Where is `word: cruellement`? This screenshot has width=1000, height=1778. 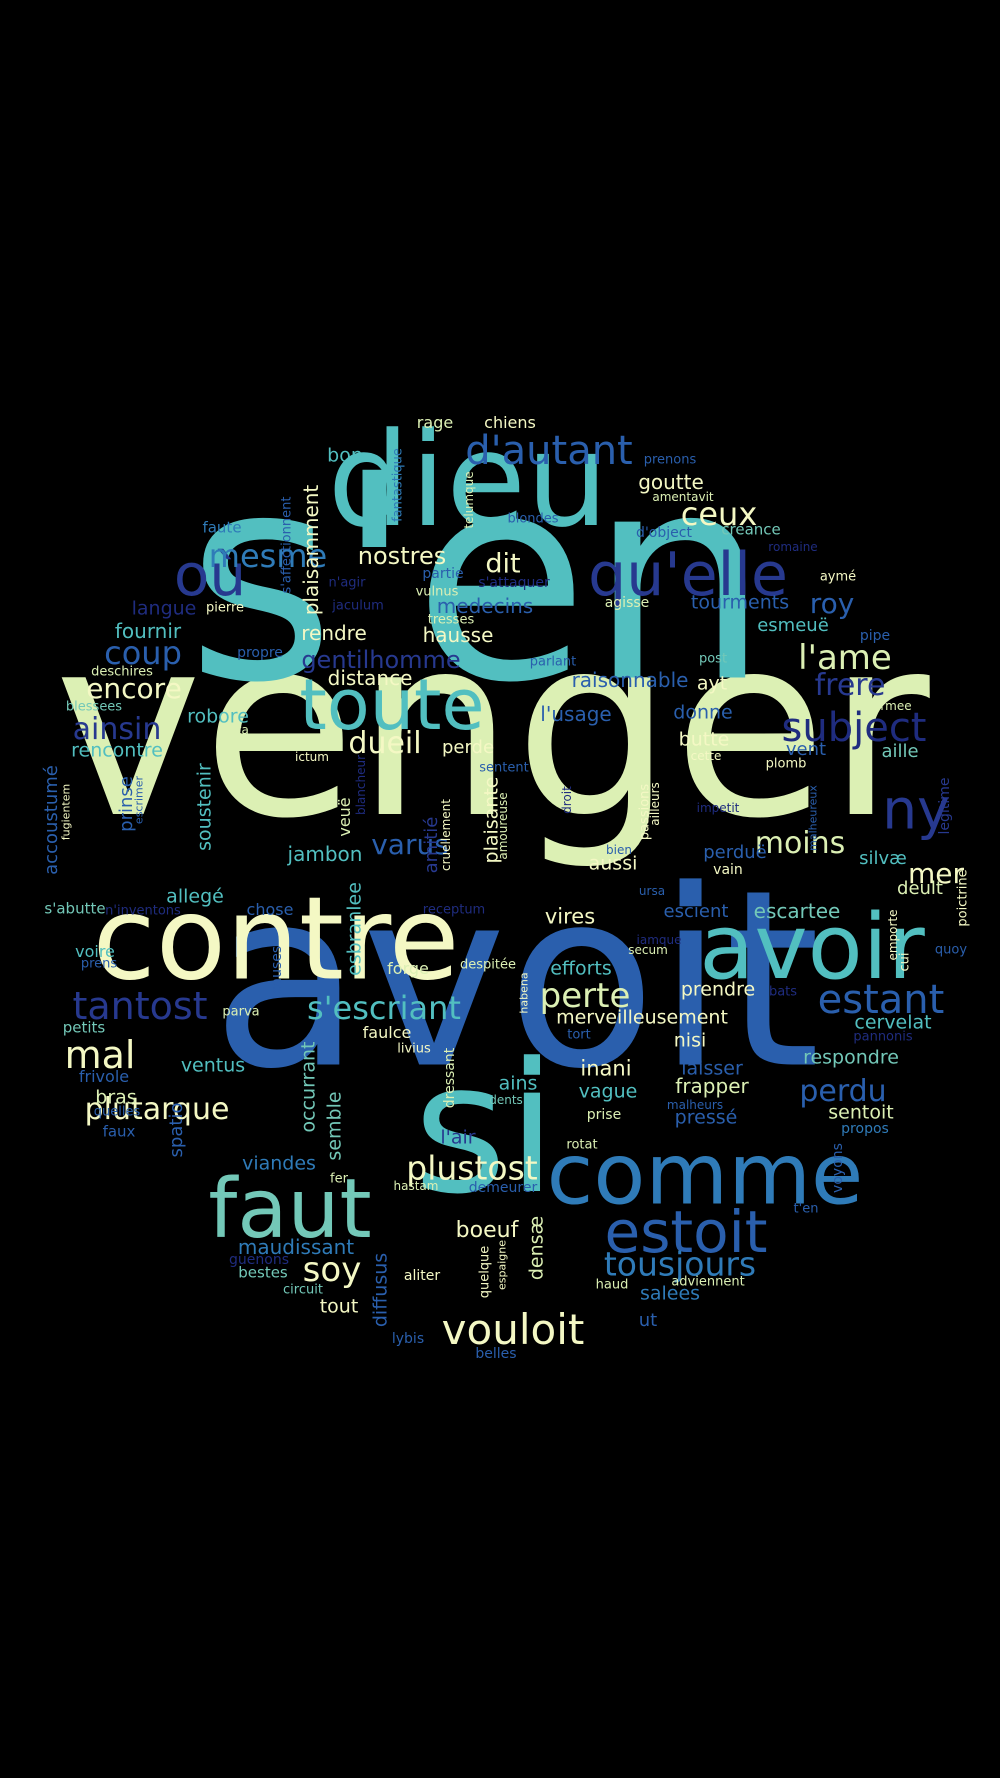
word: cruellement is located at coordinates (446, 835).